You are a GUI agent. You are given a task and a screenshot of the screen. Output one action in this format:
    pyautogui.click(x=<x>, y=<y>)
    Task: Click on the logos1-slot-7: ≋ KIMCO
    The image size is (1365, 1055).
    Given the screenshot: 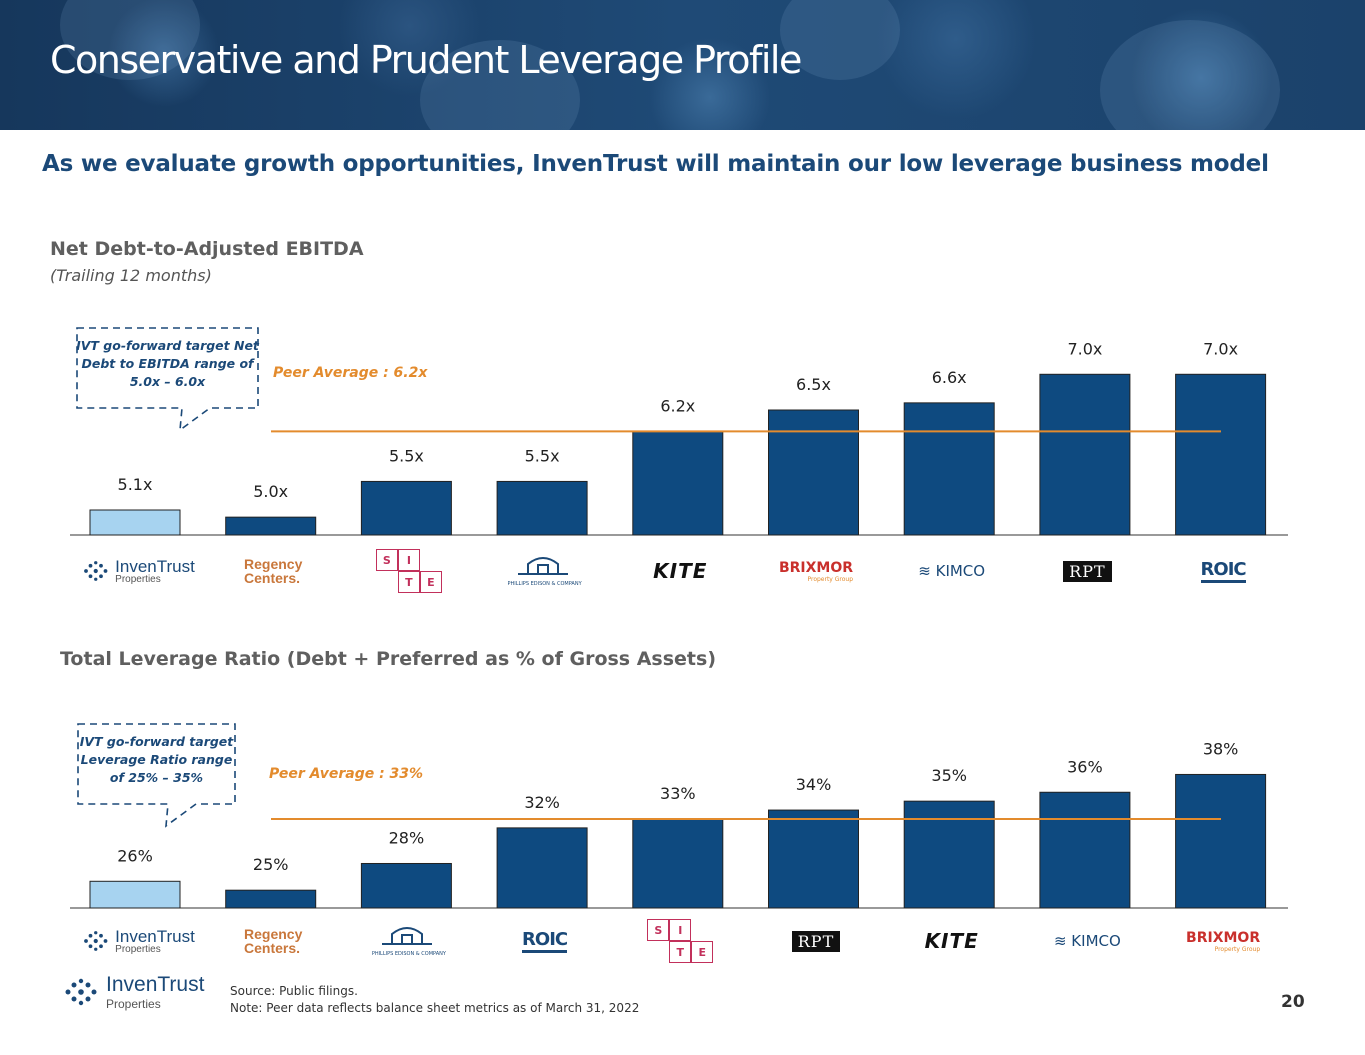 What is the action you would take?
    pyautogui.click(x=951, y=571)
    